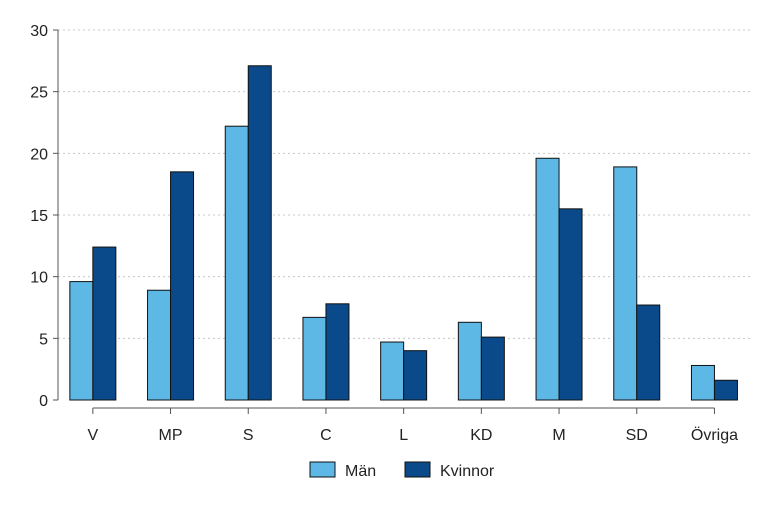 The height and width of the screenshot is (512, 768). Describe the element at coordinates (43, 339) in the screenshot. I see `y-tick-label: 5` at that location.